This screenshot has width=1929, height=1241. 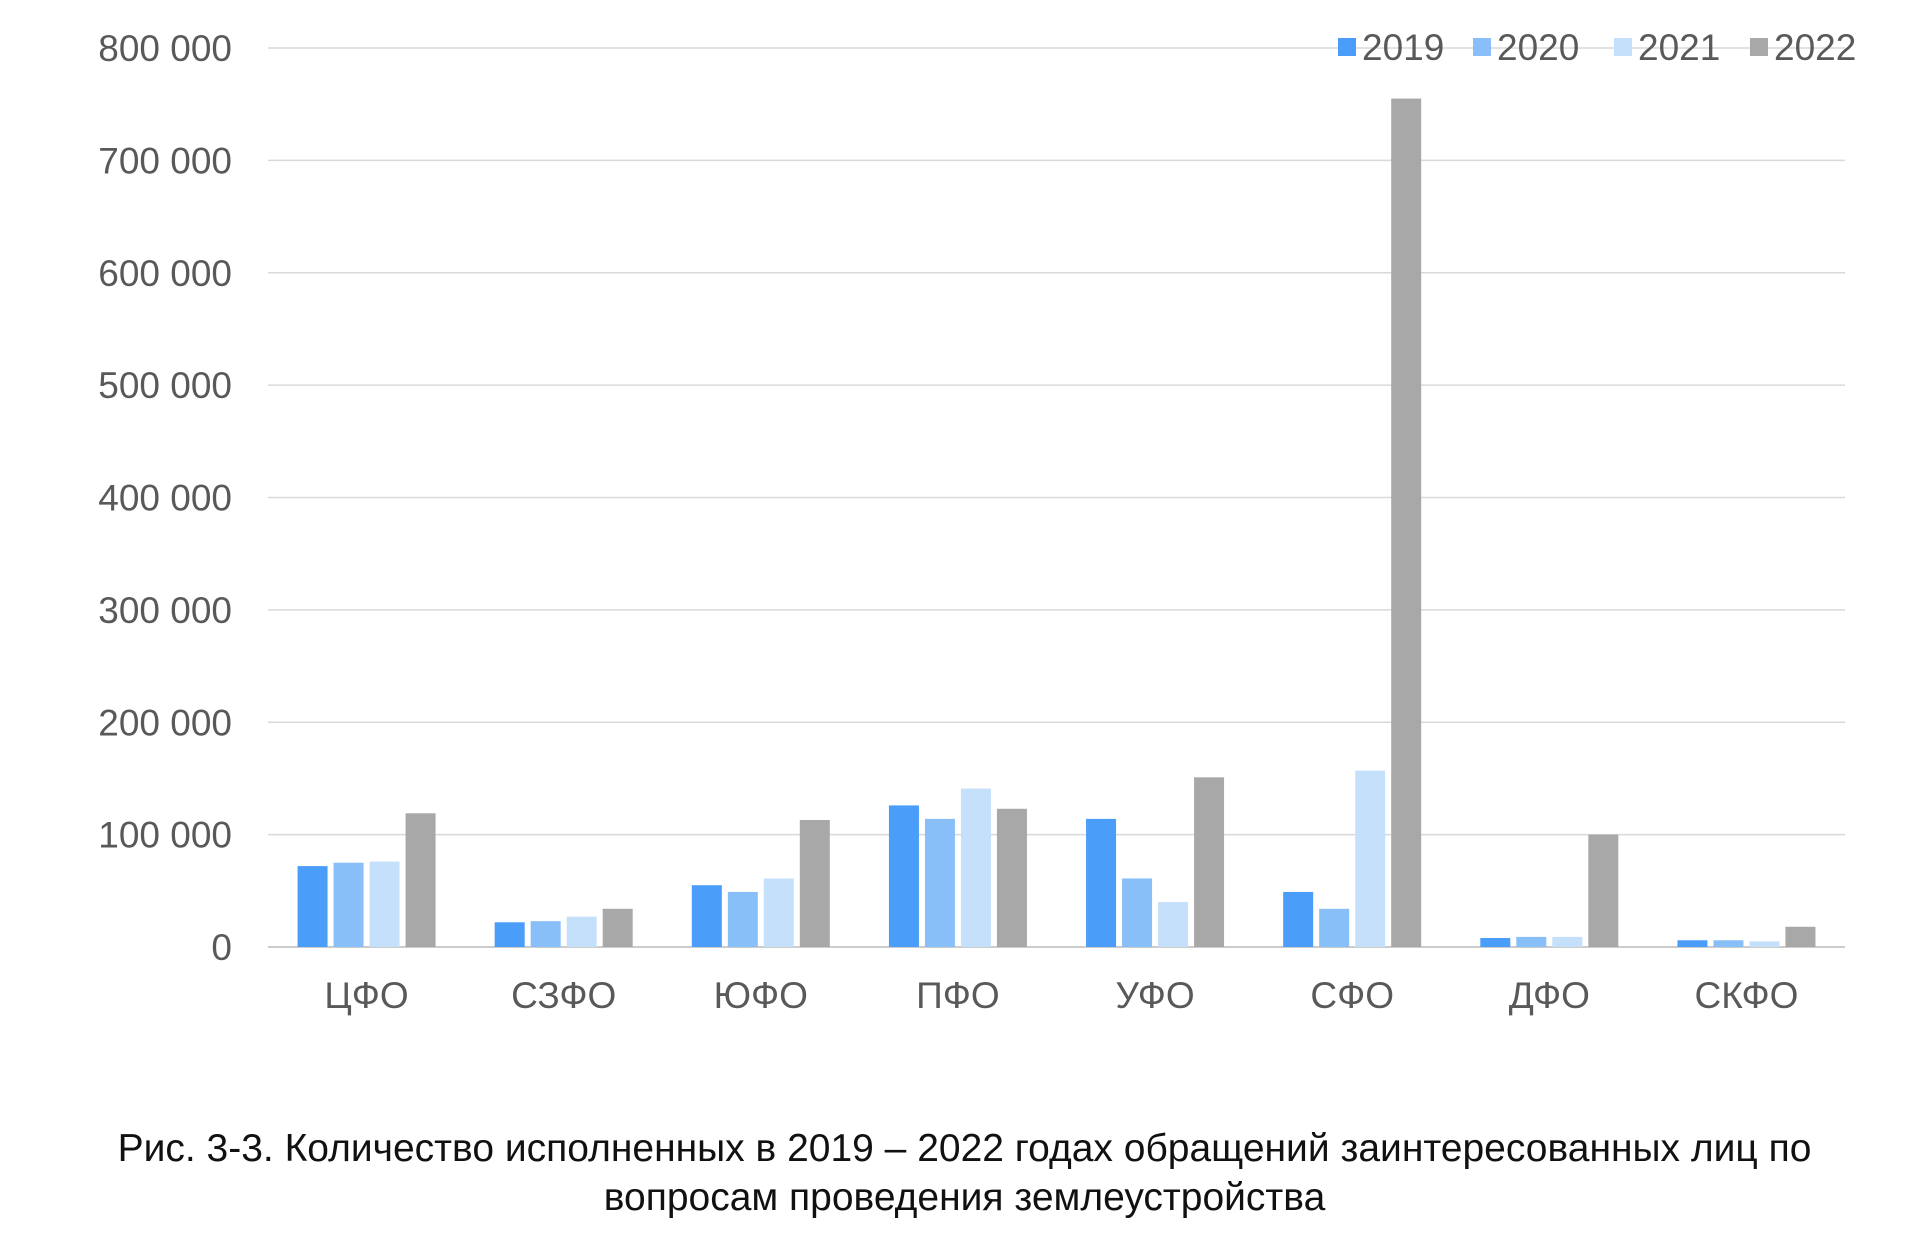 What do you see at coordinates (1746, 995) in the screenshot?
I see `x-tick-label: СКФО` at bounding box center [1746, 995].